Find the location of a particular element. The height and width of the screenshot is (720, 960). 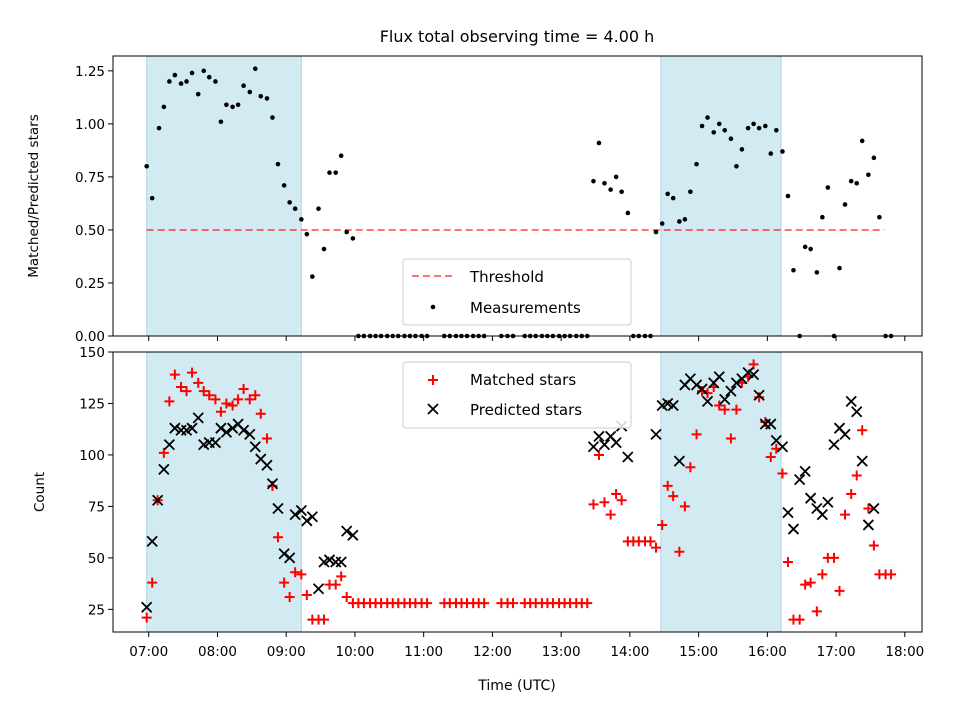

figure-title: Flux total observing time = 4.00 h is located at coordinates (517, 36).